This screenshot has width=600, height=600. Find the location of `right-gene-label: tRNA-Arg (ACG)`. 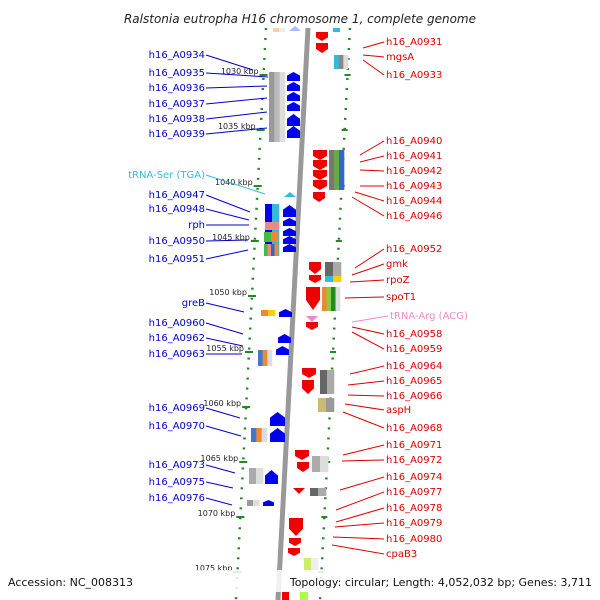

right-gene-label: tRNA-Arg (ACG) is located at coordinates (429, 316).